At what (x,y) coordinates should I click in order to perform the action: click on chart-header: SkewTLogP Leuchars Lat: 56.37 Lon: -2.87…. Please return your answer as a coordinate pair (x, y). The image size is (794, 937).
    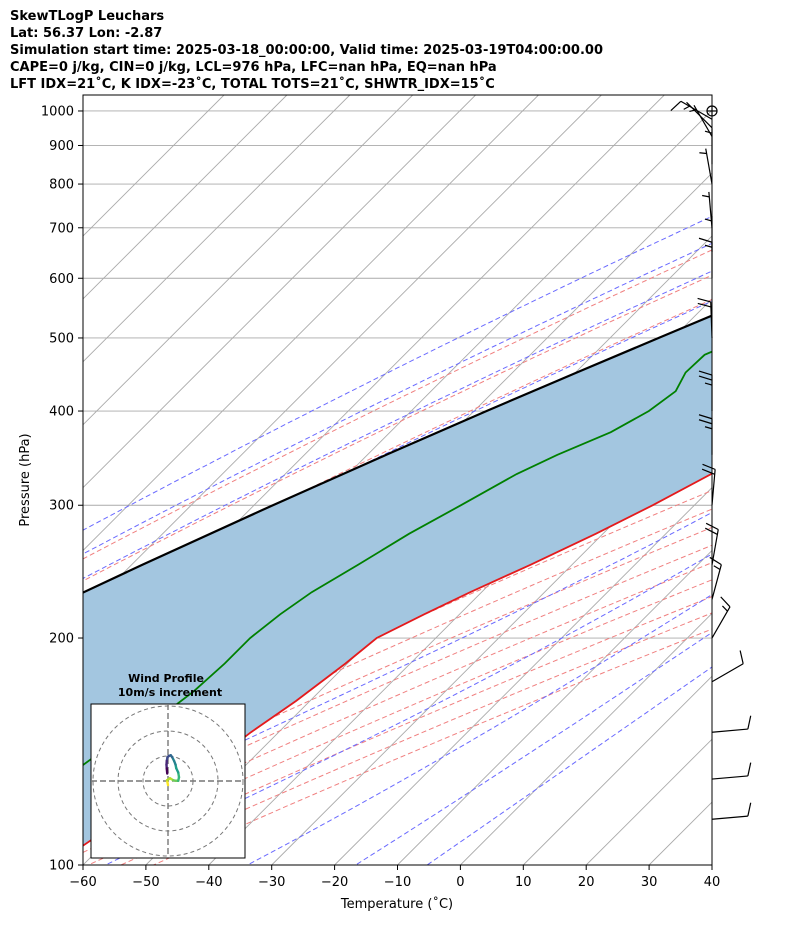
    Looking at the image, I should click on (306, 50).